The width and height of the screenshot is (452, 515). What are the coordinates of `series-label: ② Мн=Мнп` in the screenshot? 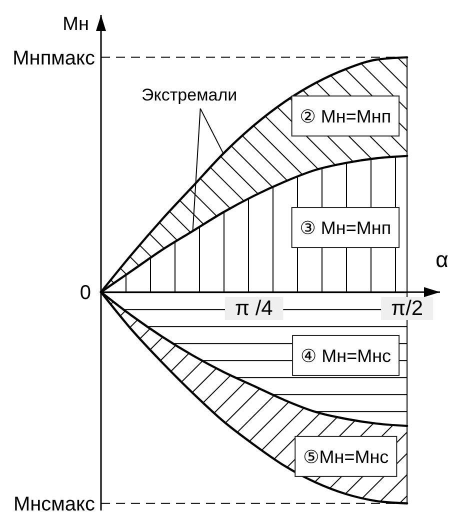 It's located at (346, 116).